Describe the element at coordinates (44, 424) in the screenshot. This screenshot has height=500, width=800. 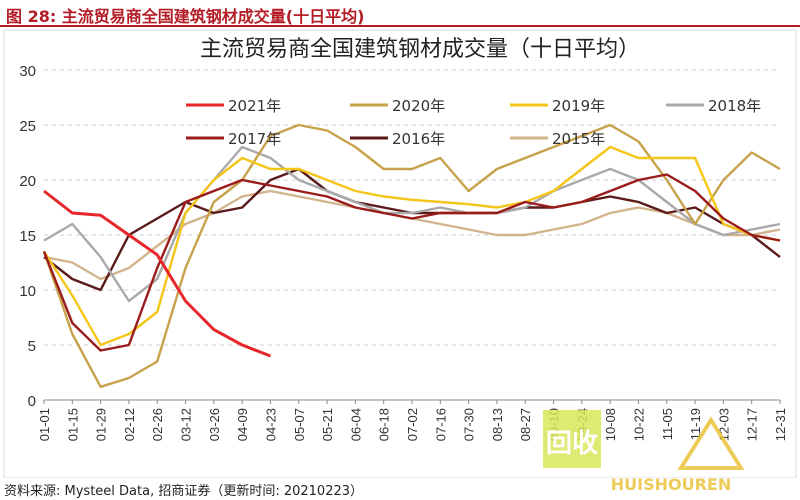
I see `x-tick-label: 01-01` at that location.